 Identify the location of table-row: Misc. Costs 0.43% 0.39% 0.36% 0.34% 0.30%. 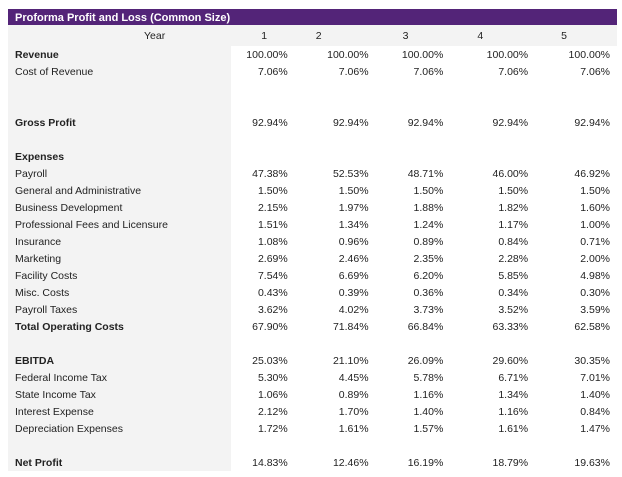
(312, 292).